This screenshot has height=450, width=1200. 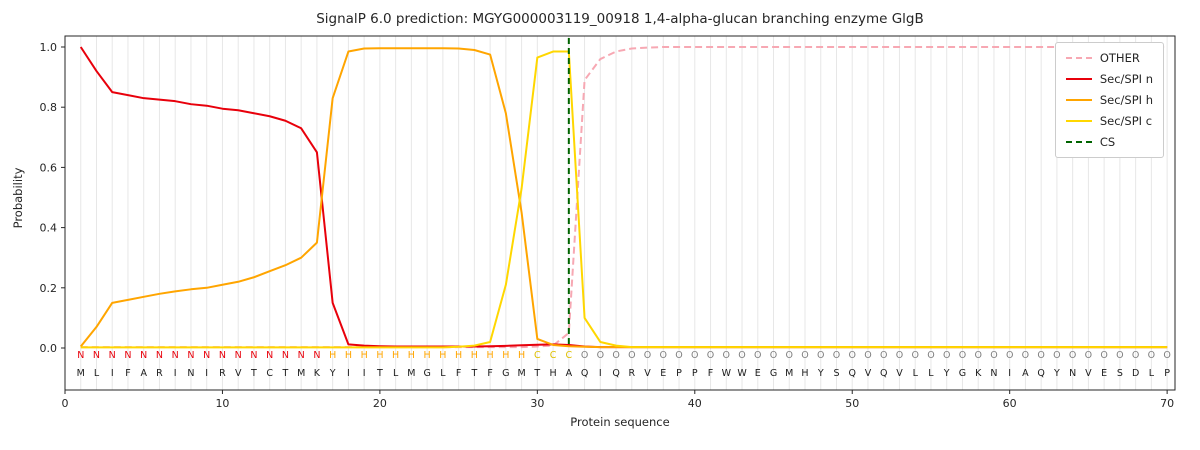 I want to click on svg-text: 0, so click(x=65, y=403).